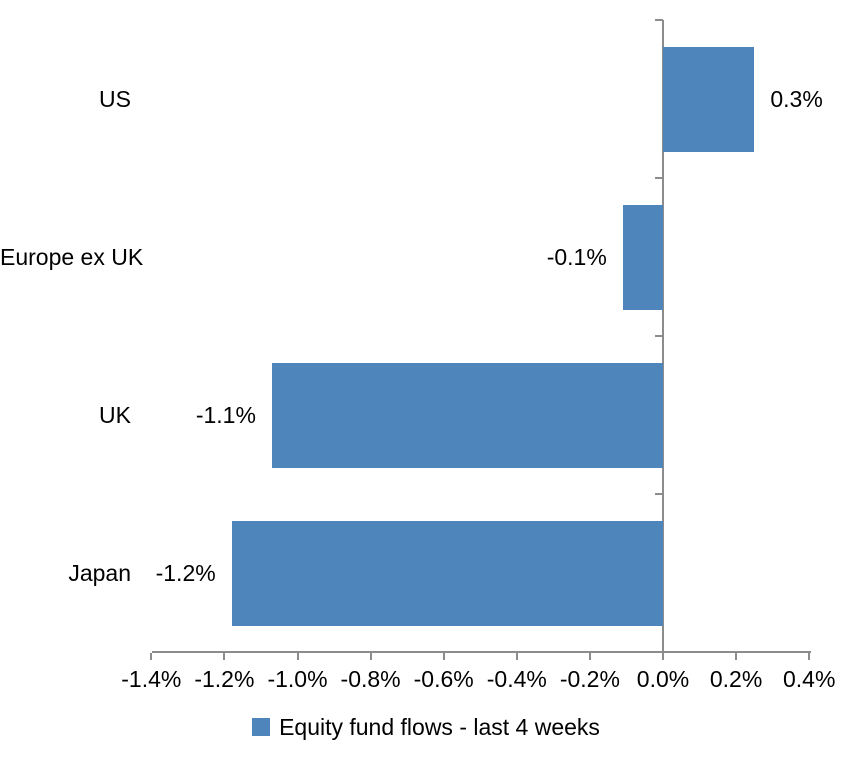  I want to click on x-tick-label: -1.4%, so click(151, 679).